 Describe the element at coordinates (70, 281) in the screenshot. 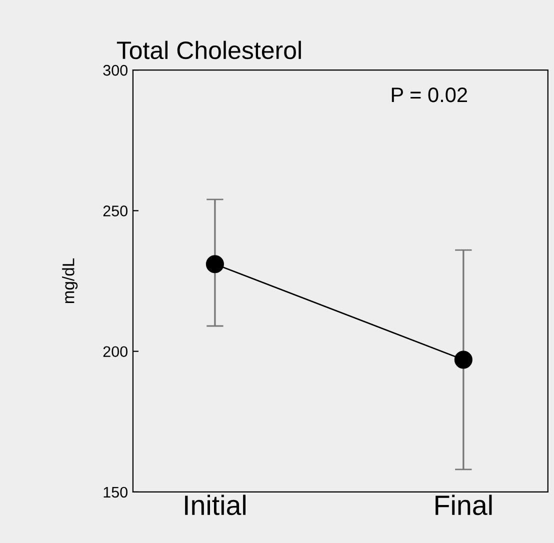

I see `y-axis-title: mg/dL` at that location.